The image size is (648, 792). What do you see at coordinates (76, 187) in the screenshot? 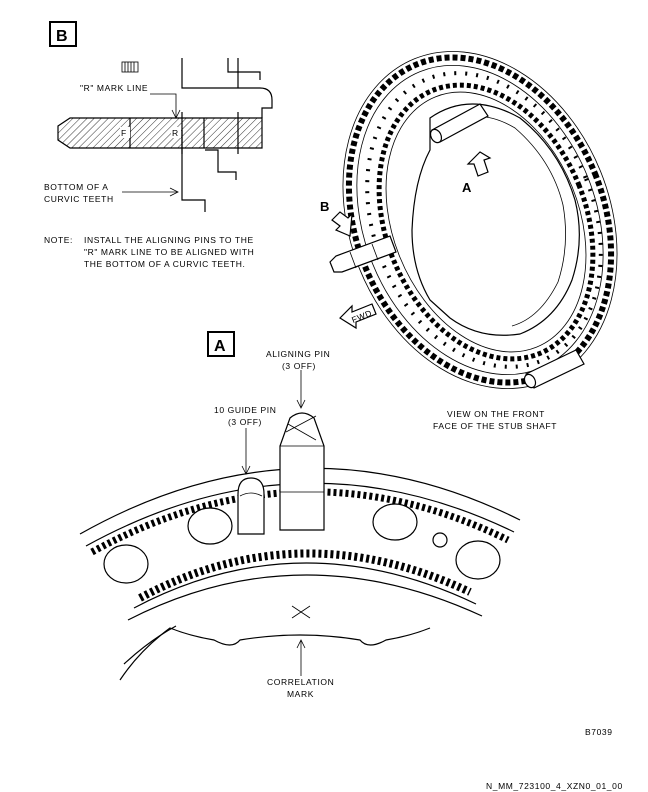
I see `detail-b-bottom-label-1: BOTTOM OF A` at bounding box center [76, 187].